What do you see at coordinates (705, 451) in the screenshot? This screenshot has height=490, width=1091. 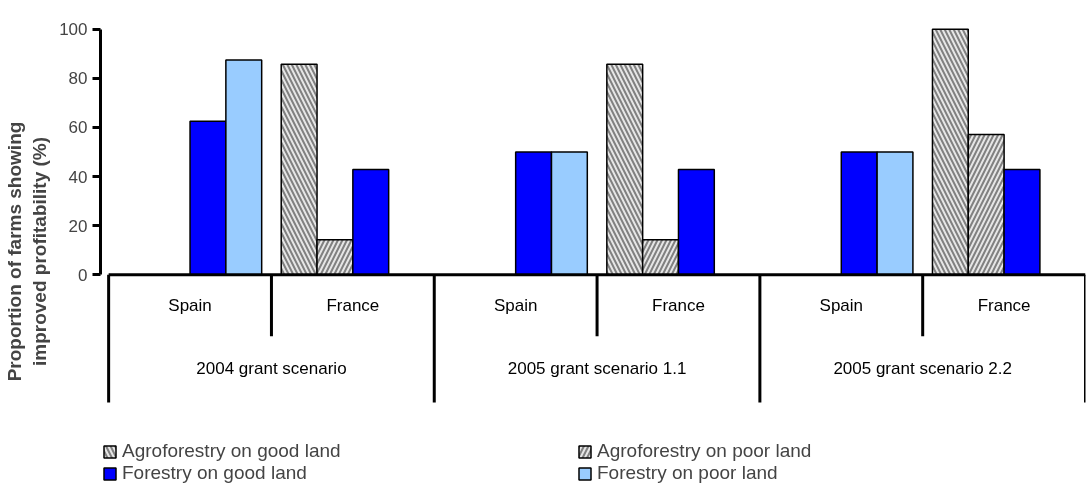 I see `legend-label: Agroforestry on poor land` at bounding box center [705, 451].